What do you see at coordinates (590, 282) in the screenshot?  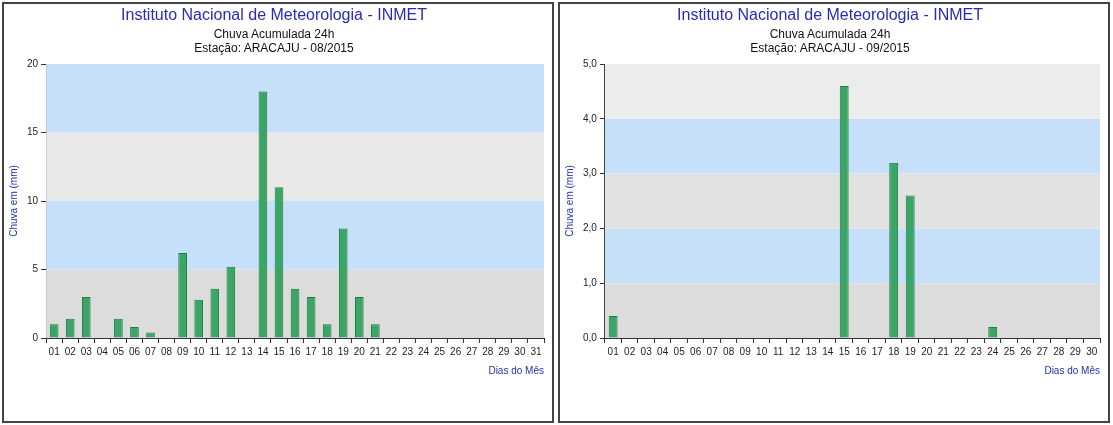 I see `y-tick-label: 1,0` at bounding box center [590, 282].